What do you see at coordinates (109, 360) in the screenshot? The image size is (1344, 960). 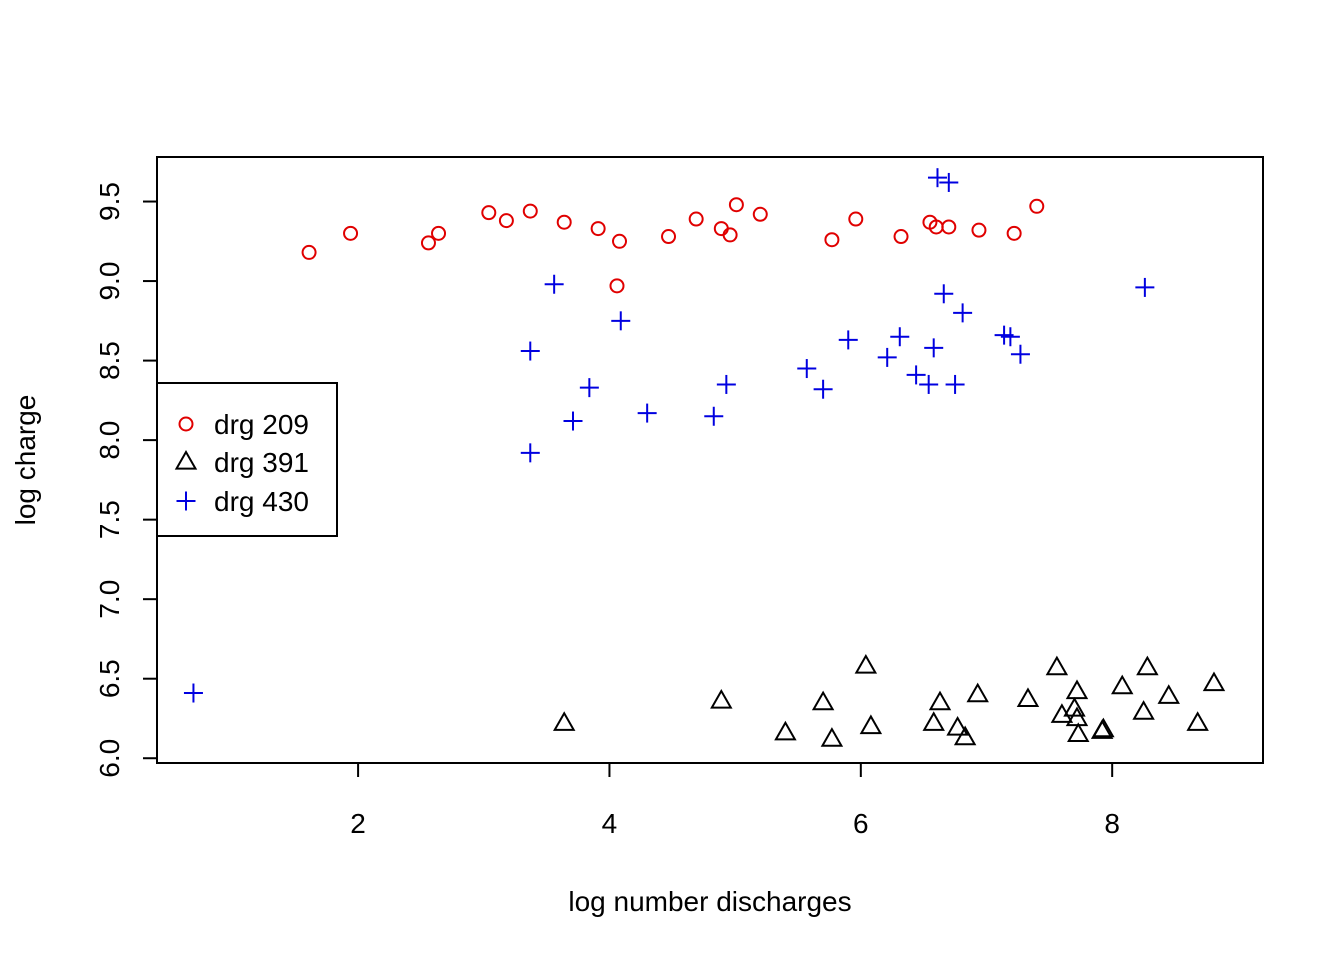 I see `y-tick-label: 8.5` at bounding box center [109, 360].